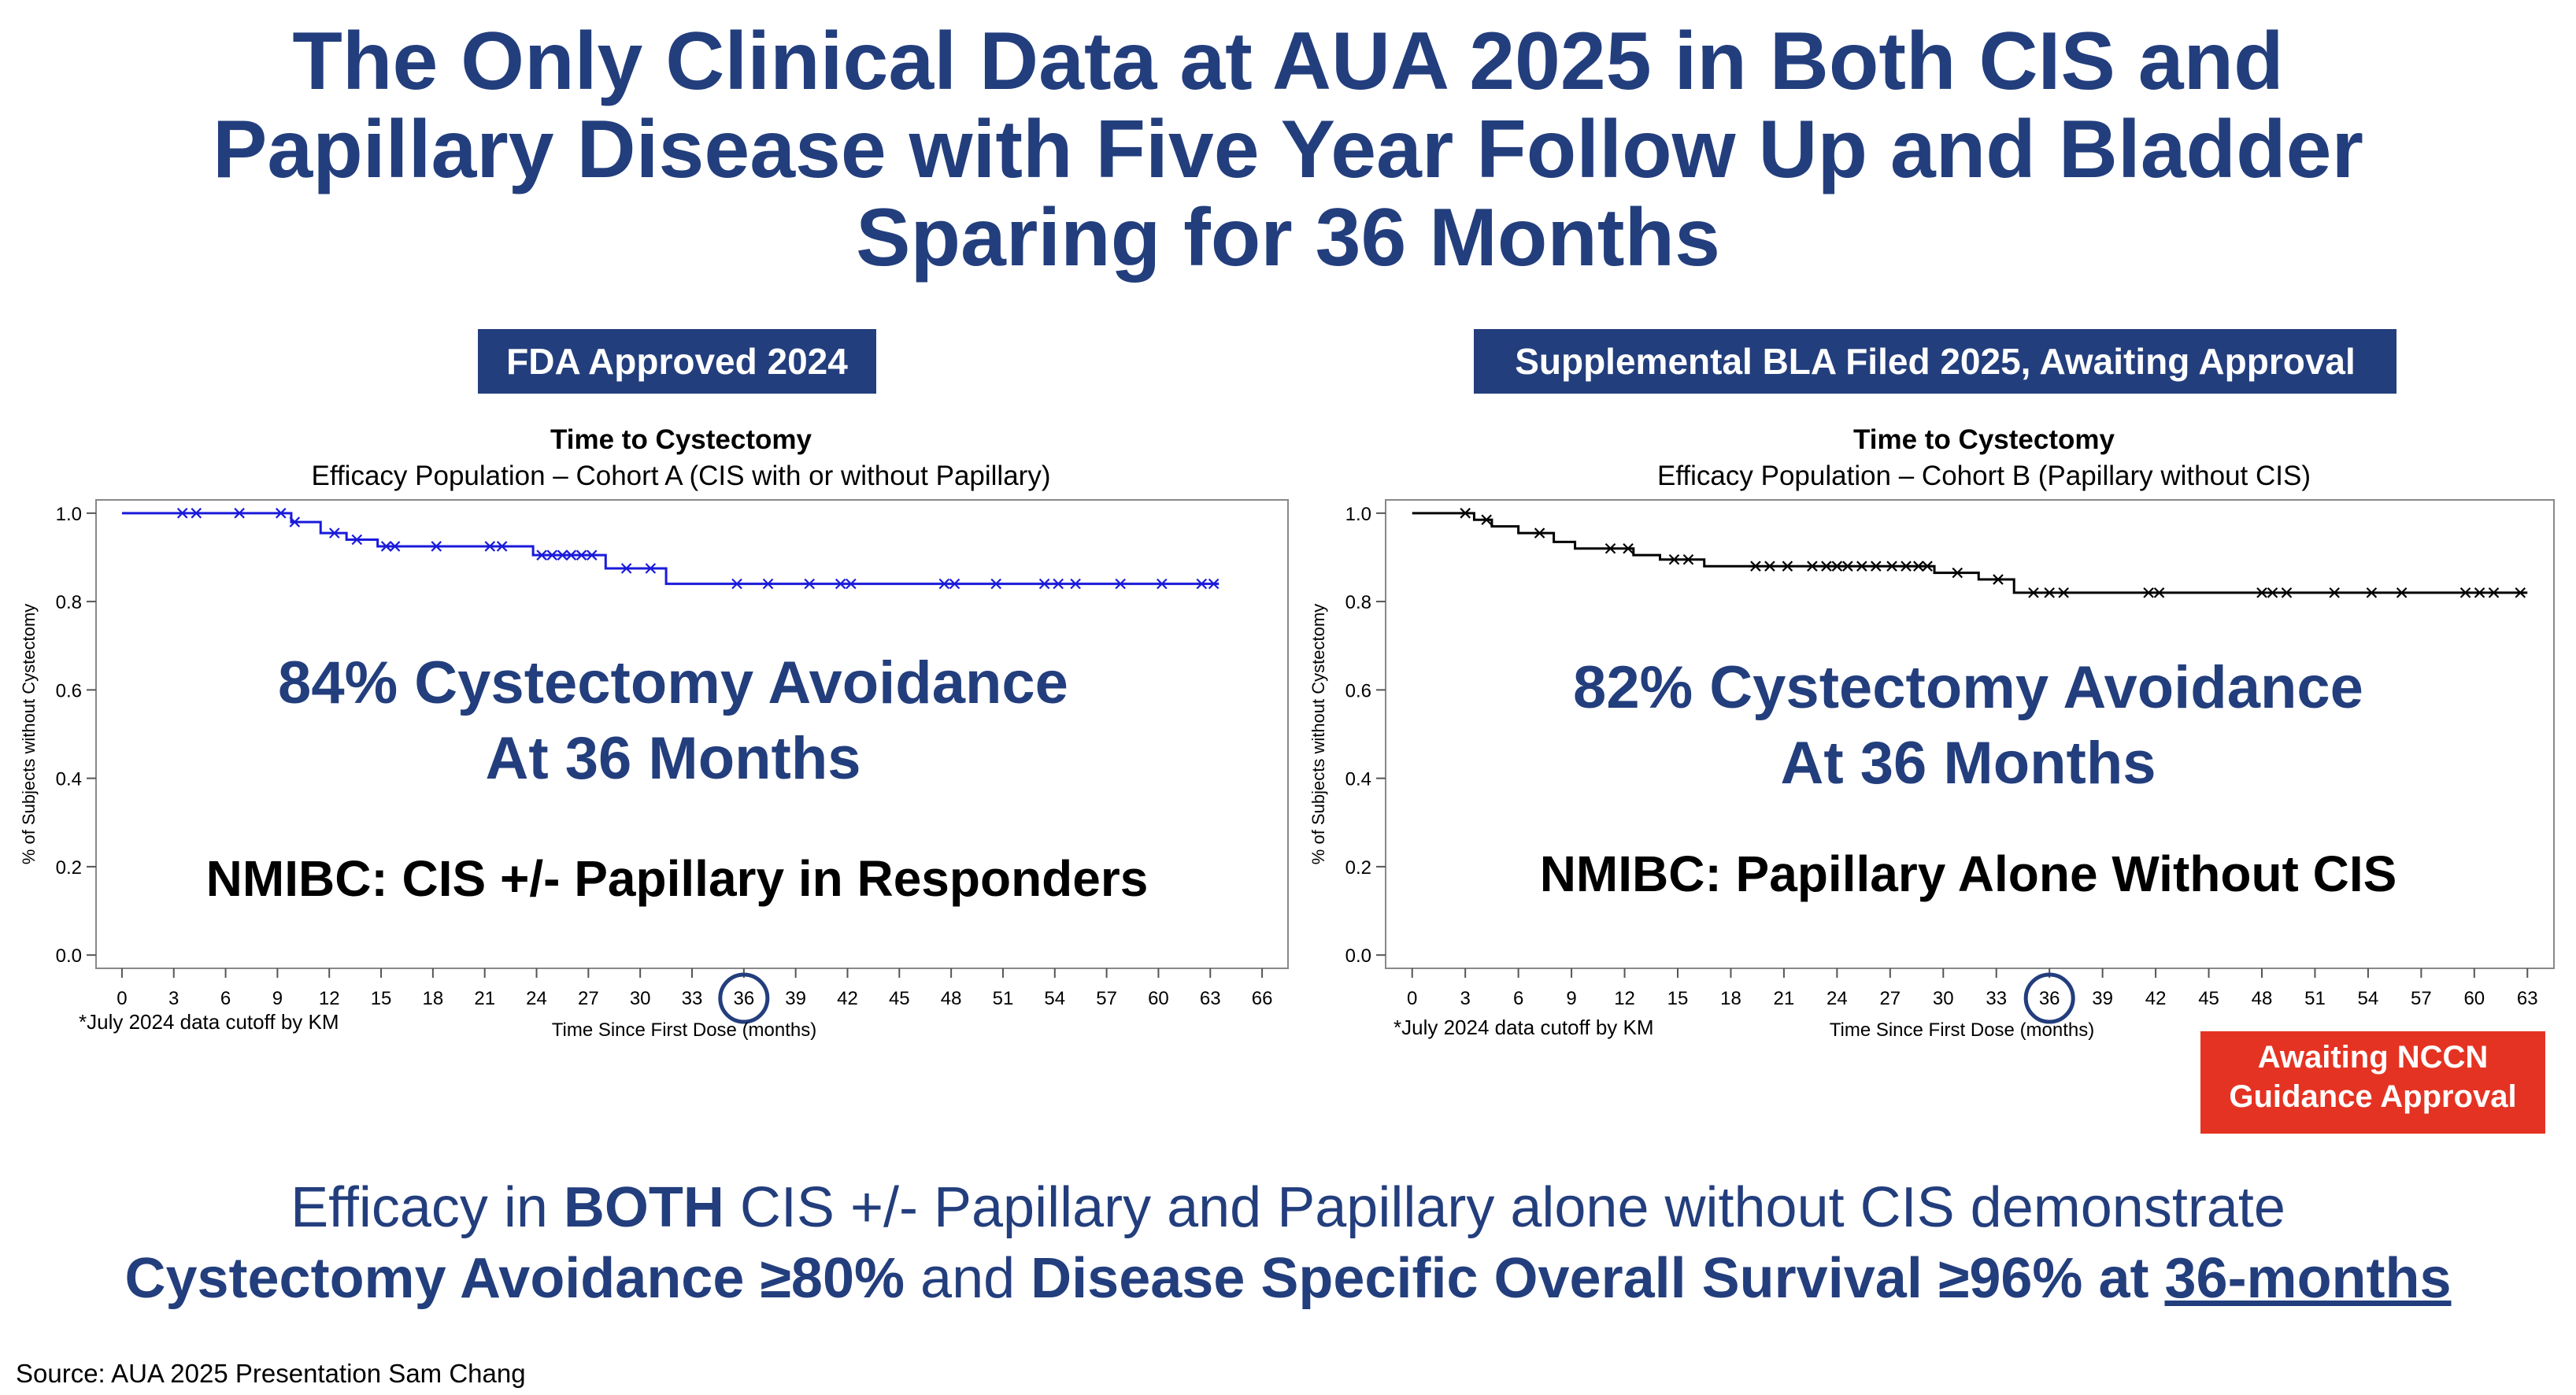 This screenshot has height=1395, width=2576. What do you see at coordinates (1054, 998) in the screenshot?
I see `left-xtick-label: 54` at bounding box center [1054, 998].